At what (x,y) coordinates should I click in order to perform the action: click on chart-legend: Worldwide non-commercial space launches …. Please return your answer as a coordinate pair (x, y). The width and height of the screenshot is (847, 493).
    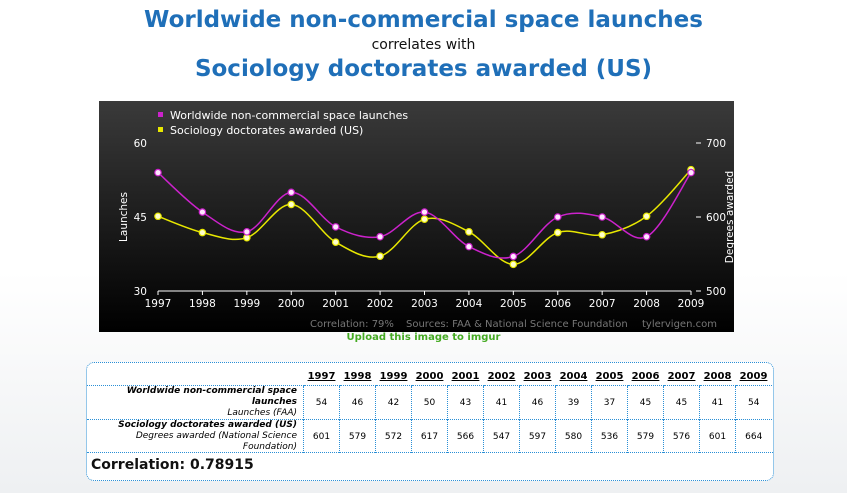
    Looking at the image, I should click on (283, 123).